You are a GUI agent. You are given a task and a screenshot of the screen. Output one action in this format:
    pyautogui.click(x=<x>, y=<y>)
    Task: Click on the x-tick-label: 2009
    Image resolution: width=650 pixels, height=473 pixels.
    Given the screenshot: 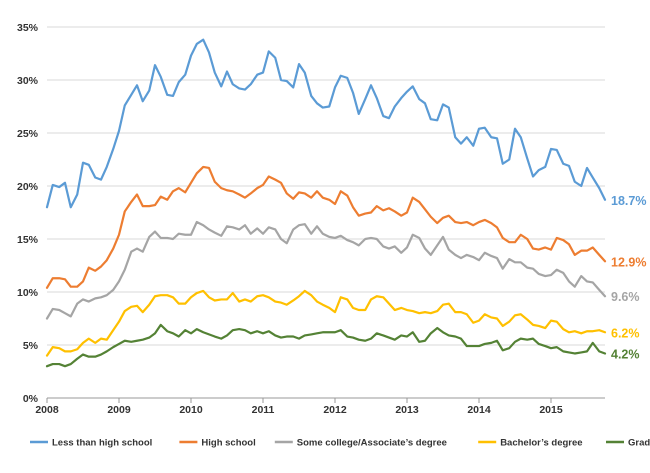 What is the action you would take?
    pyautogui.click(x=119, y=410)
    